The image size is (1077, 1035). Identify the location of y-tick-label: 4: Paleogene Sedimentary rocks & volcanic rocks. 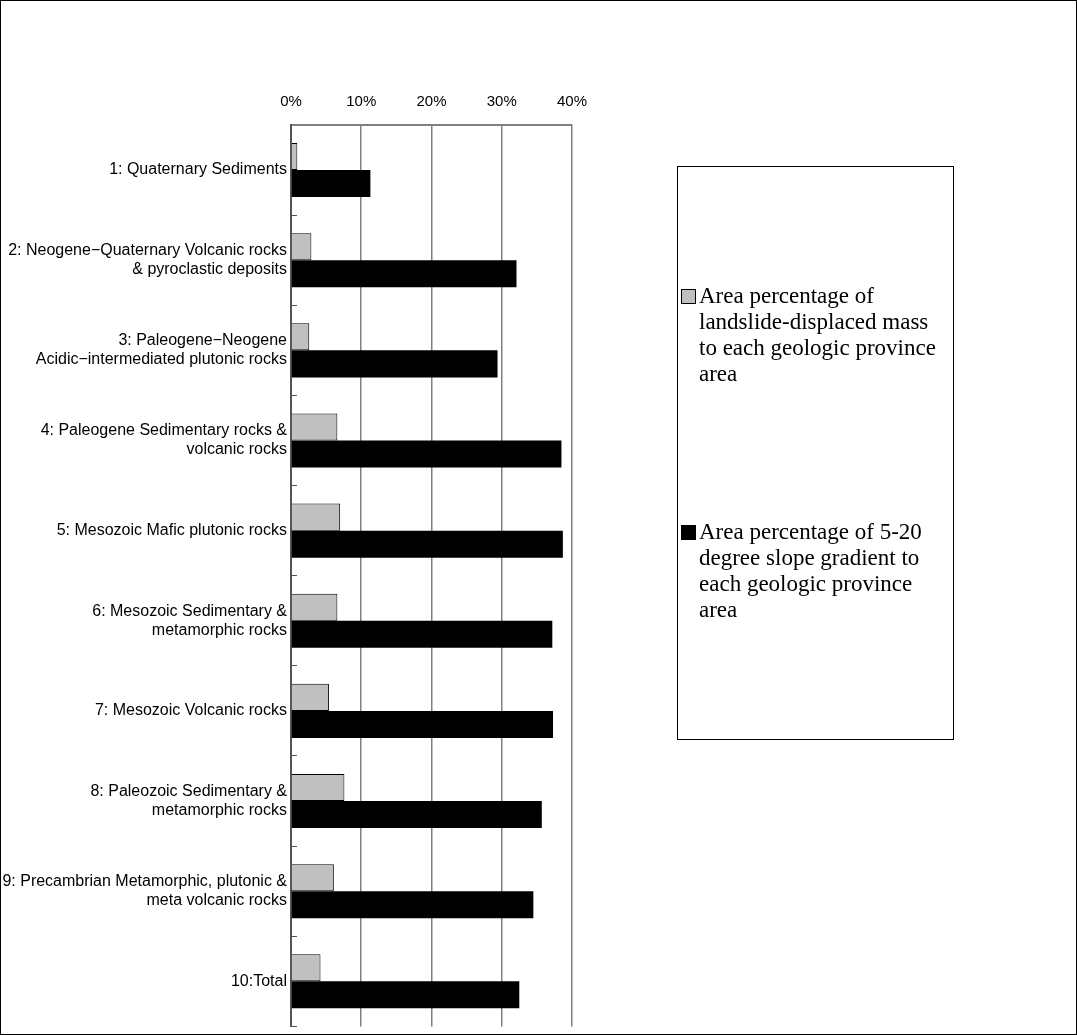
(164, 439).